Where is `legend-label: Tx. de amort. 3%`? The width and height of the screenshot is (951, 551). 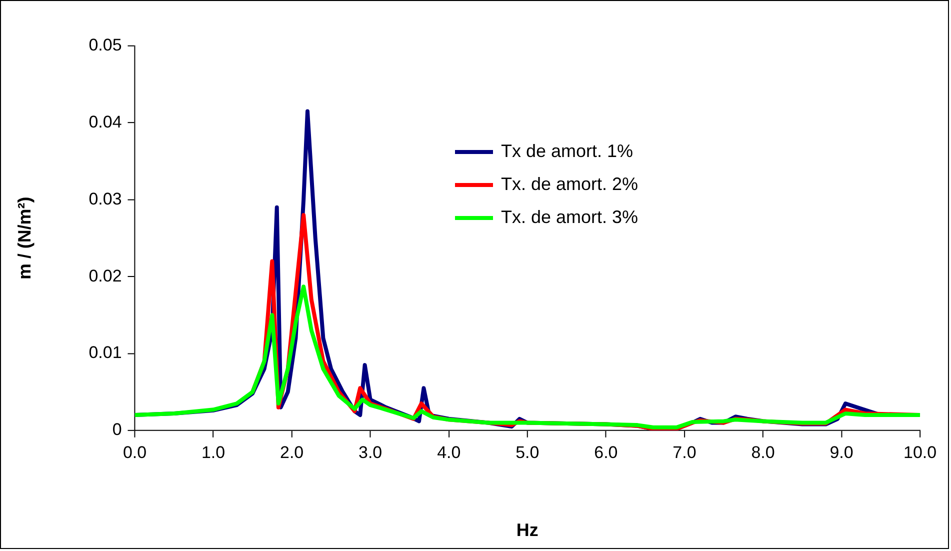 legend-label: Tx. de amort. 3% is located at coordinates (569, 217).